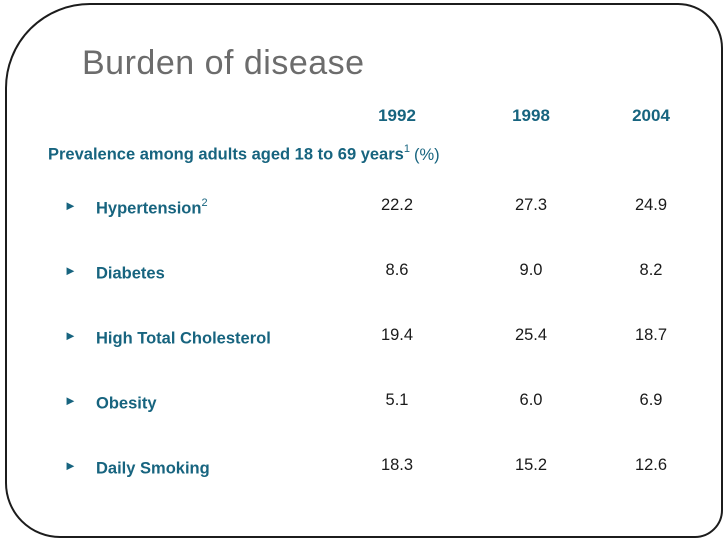  What do you see at coordinates (197, 401) in the screenshot?
I see `row-label-cell: ► Obesity` at bounding box center [197, 401].